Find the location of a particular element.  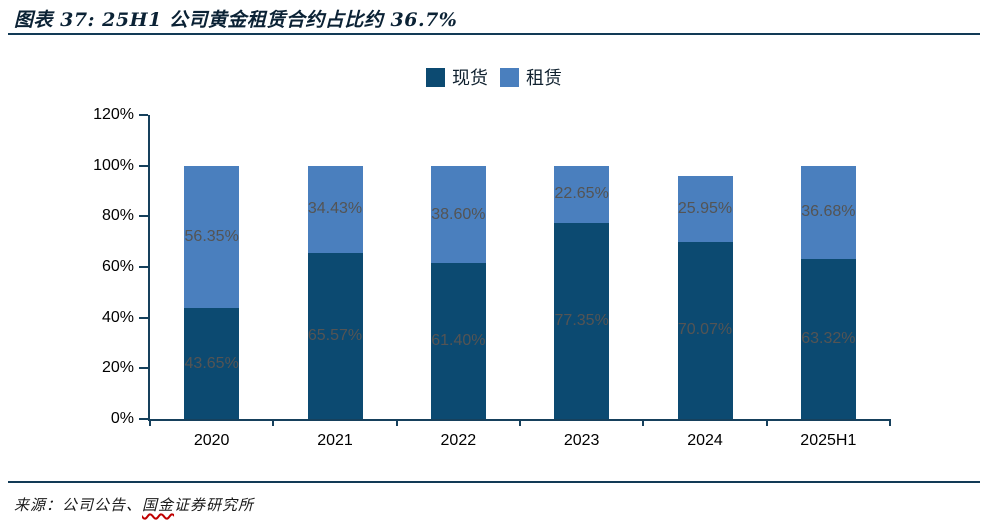

bar-segment-2022-lease is located at coordinates (458, 214).